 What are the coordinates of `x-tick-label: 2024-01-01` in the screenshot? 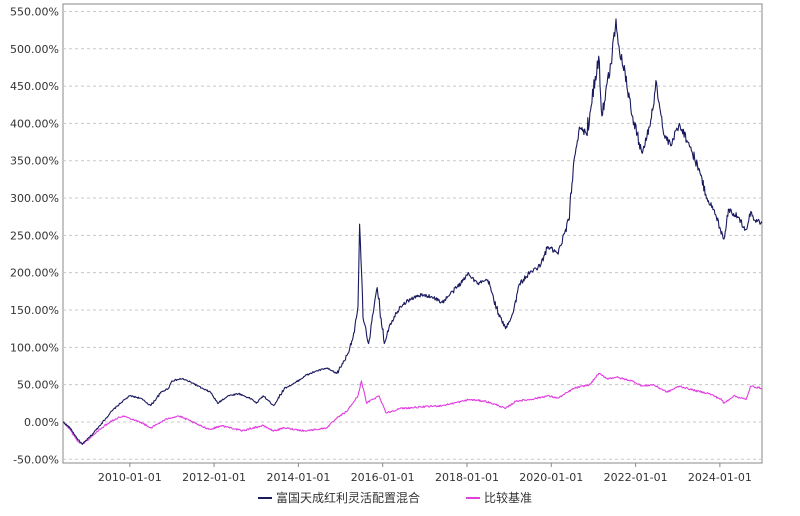 It's located at (720, 477).